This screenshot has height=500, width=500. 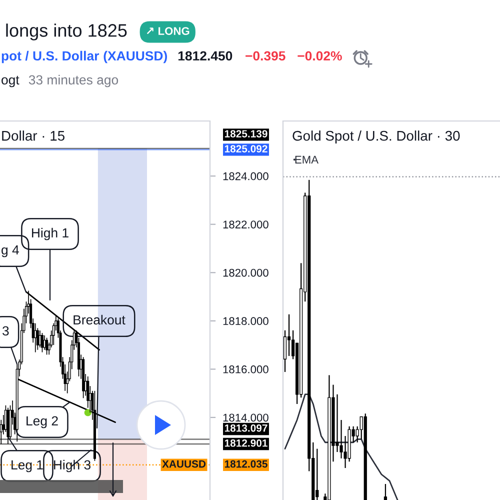 I want to click on text: ↗ LONG, so click(x=168, y=31).